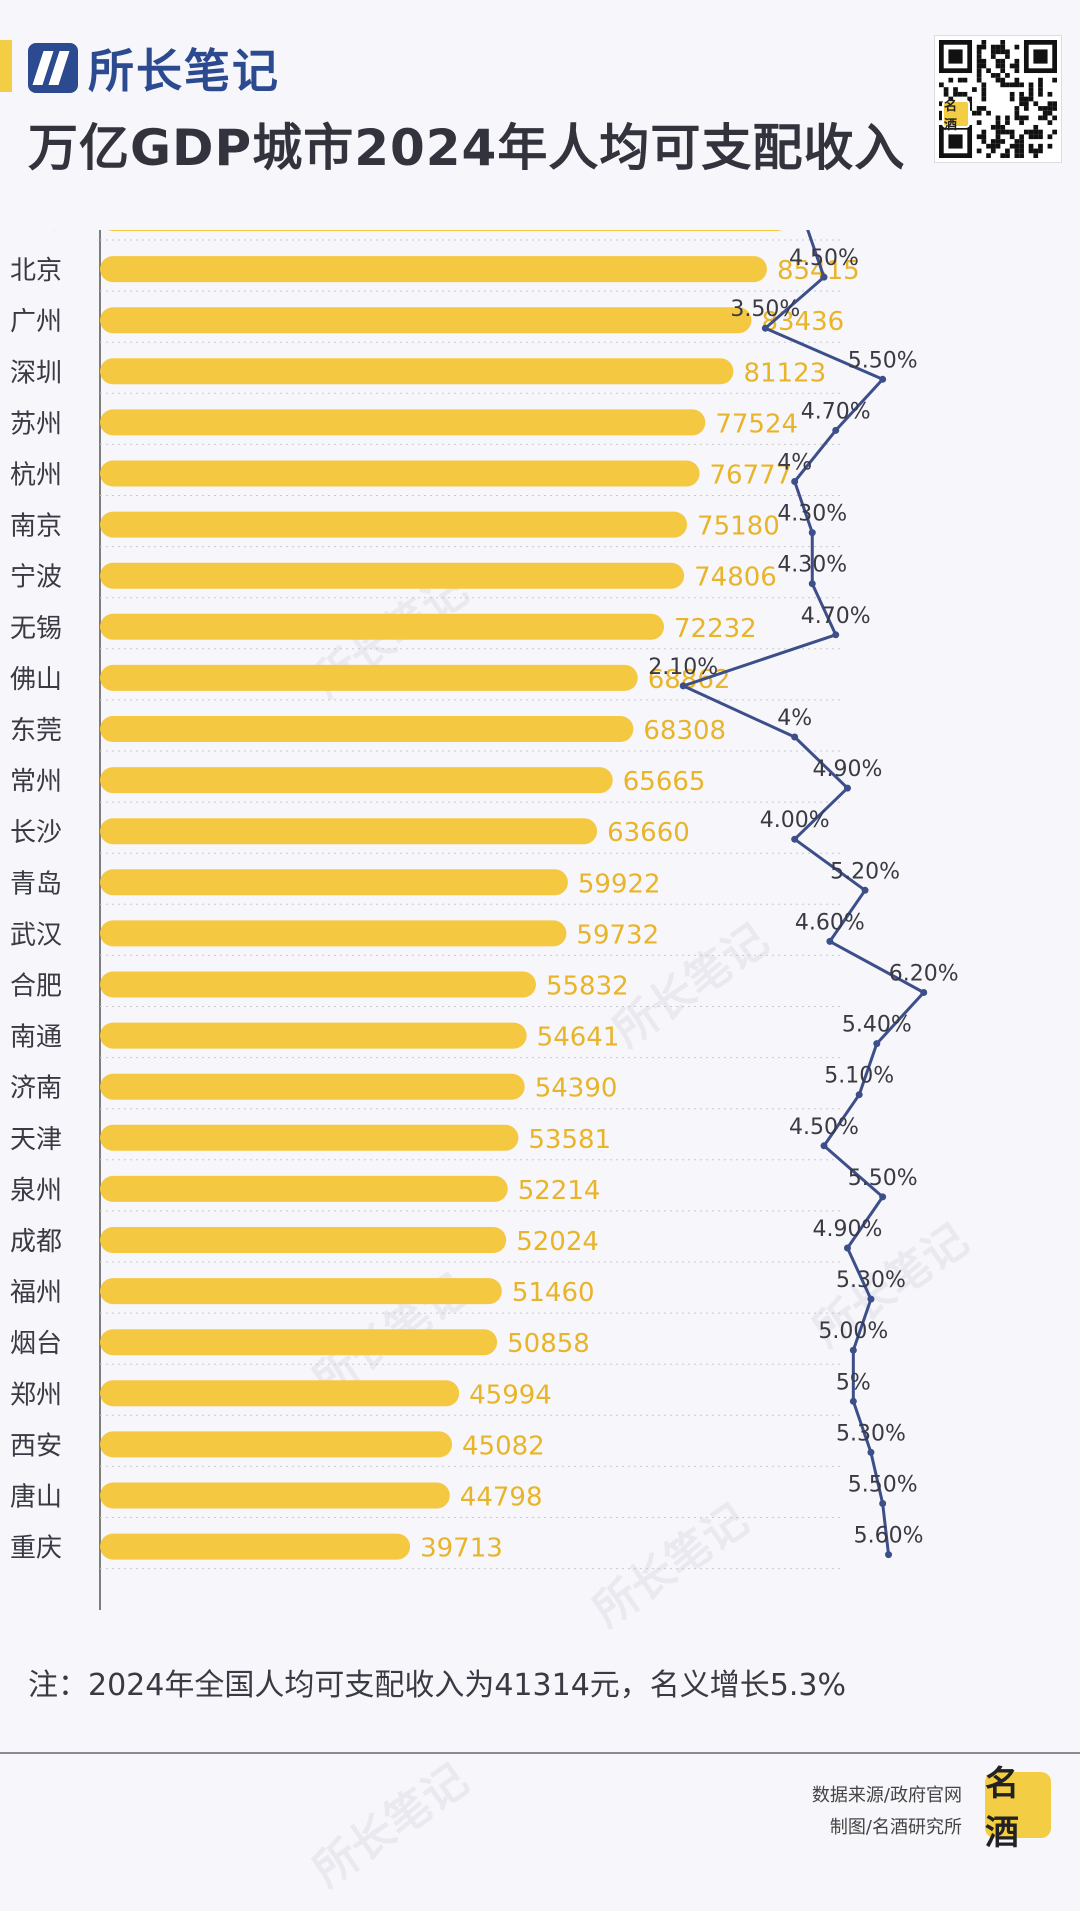 Image resolution: width=1080 pixels, height=1911 pixels. Describe the element at coordinates (36, 578) in the screenshot. I see `category-label: 宁波` at that location.